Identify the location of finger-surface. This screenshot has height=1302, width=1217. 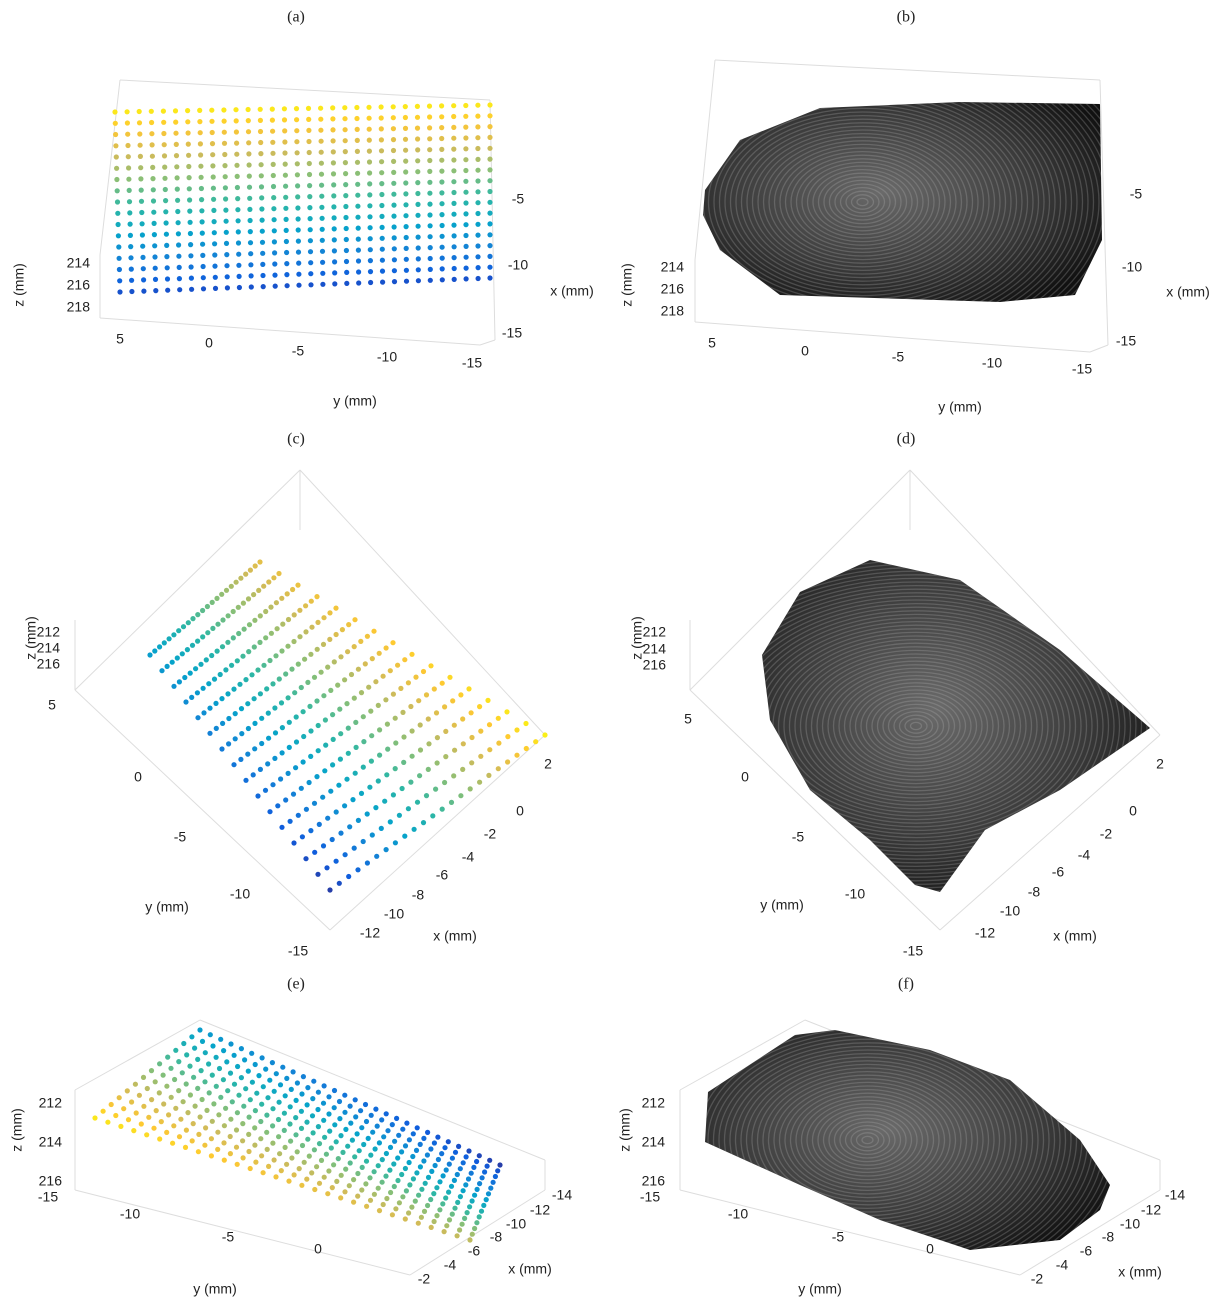
(907, 1140).